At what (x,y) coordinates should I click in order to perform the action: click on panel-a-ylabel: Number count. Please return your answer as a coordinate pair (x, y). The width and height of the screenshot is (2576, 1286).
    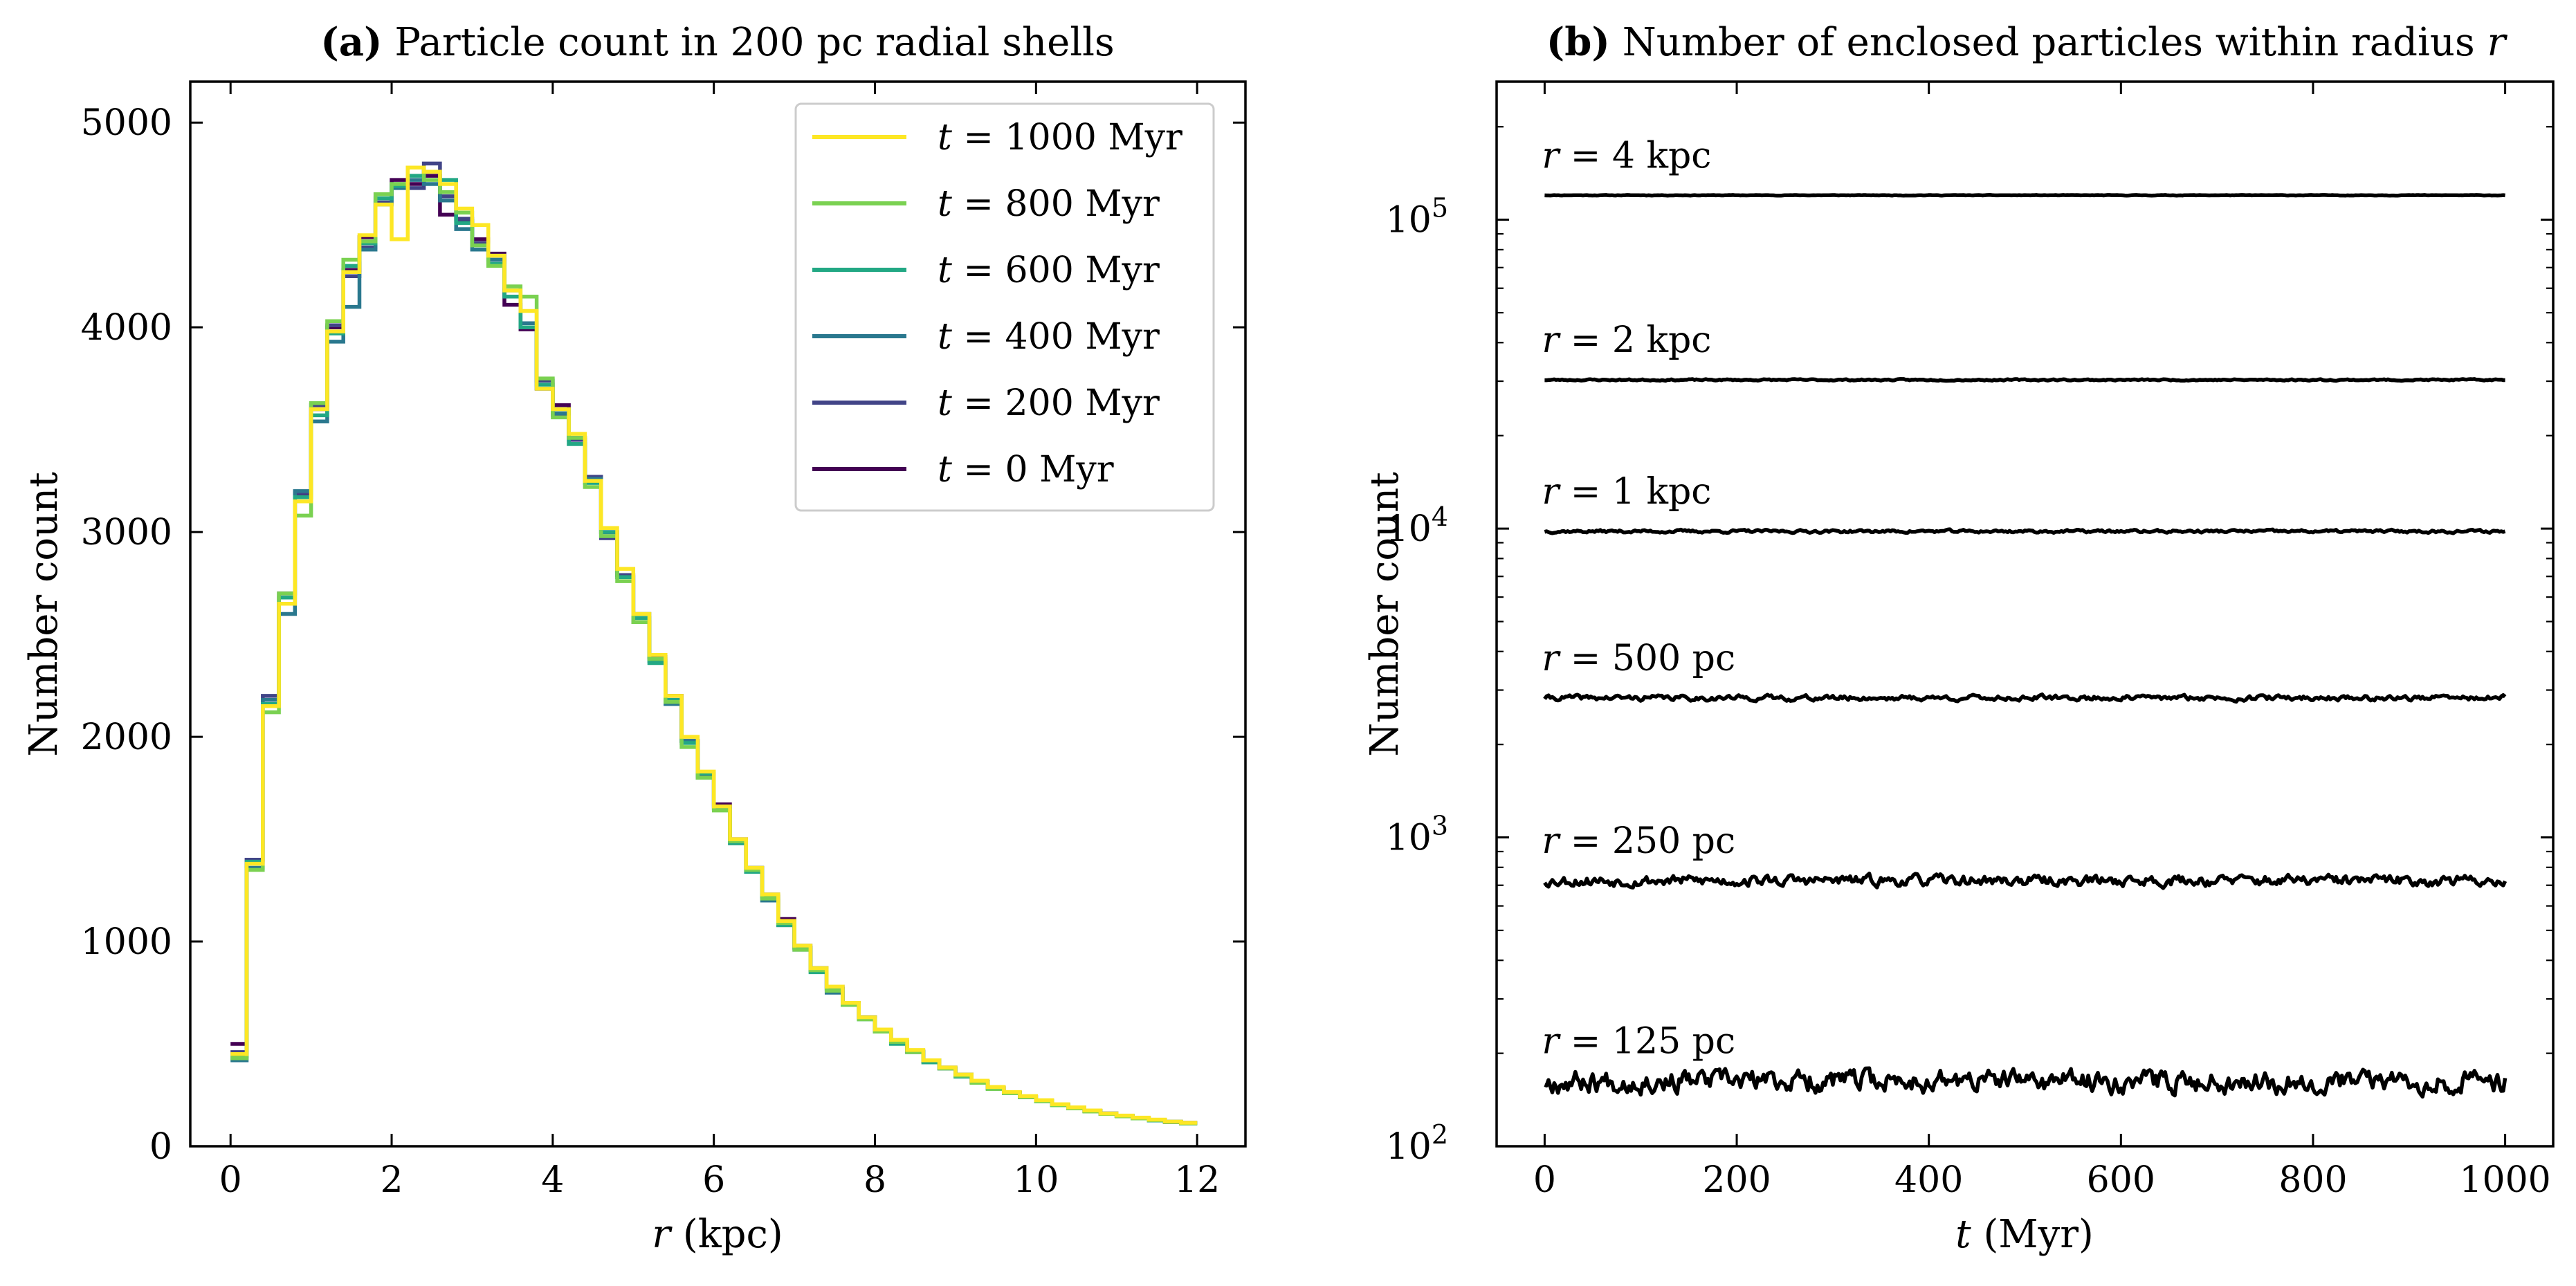
    Looking at the image, I should click on (44, 614).